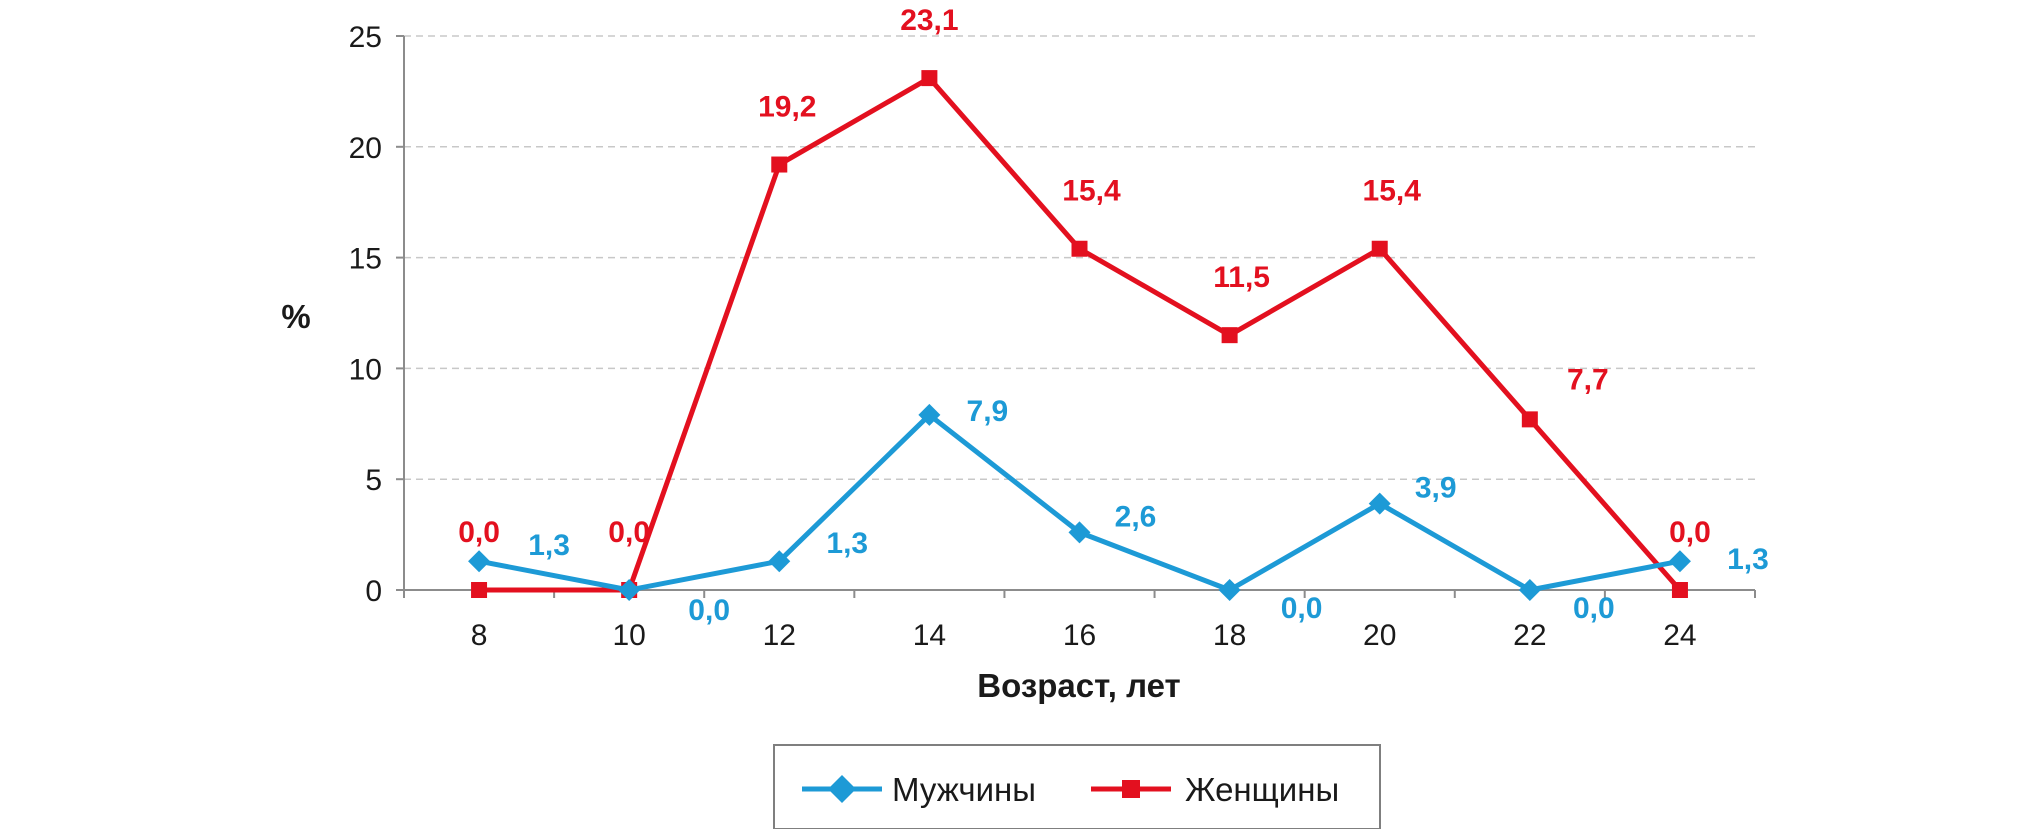  What do you see at coordinates (842, 789) in the screenshot?
I see `legend-marker-men` at bounding box center [842, 789].